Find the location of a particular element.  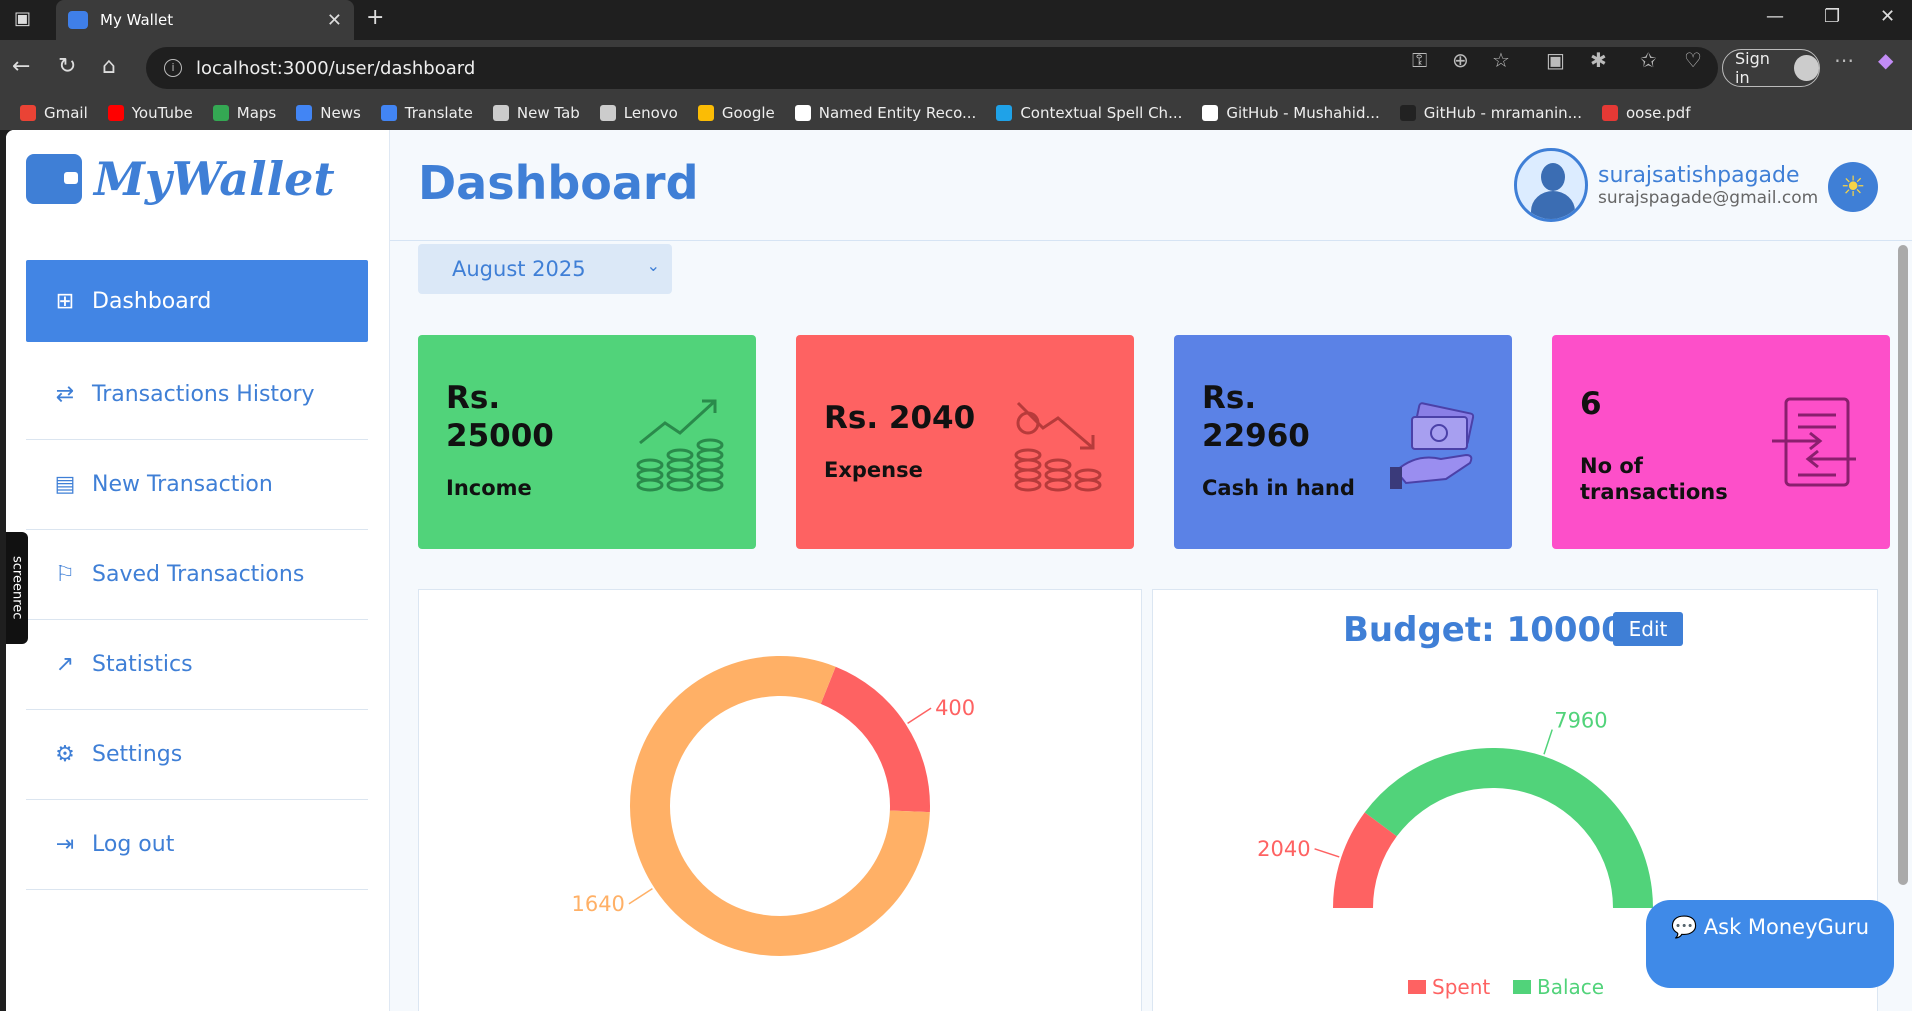

copilot-icon: ◆ is located at coordinates (1886, 60).